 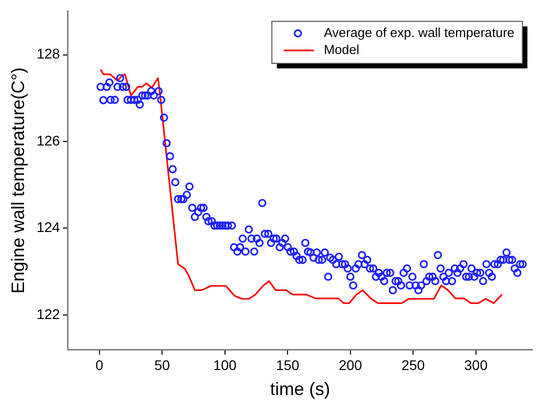 I want to click on y-axis-title: Engine wall temperature(C°), so click(x=18, y=180).